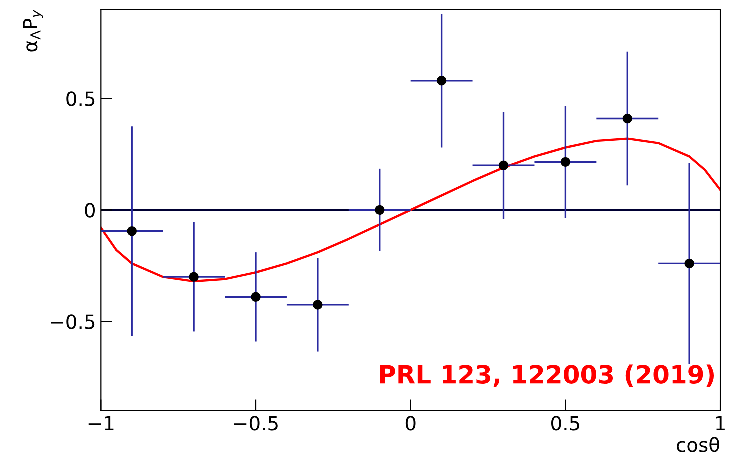 This screenshot has width=733, height=475. I want to click on y-tick-label: −0.5, so click(73, 322).